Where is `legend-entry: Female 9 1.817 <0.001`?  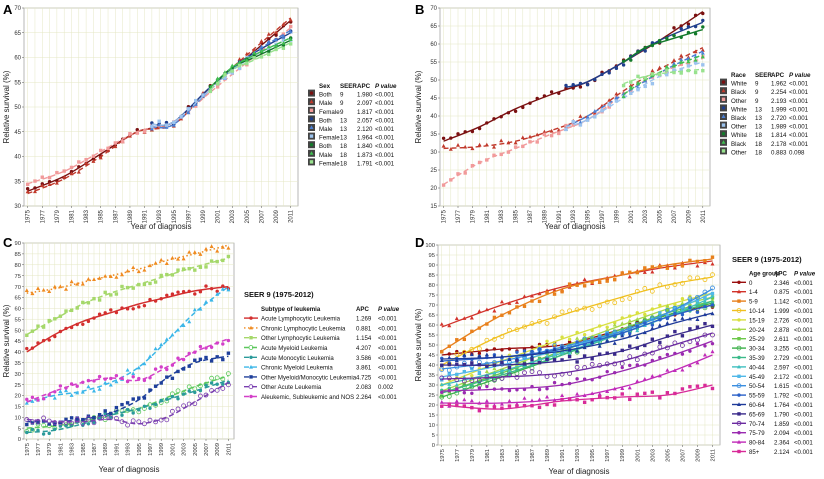
legend-entry: Female 9 1.817 <0.001 is located at coordinates (351, 111).